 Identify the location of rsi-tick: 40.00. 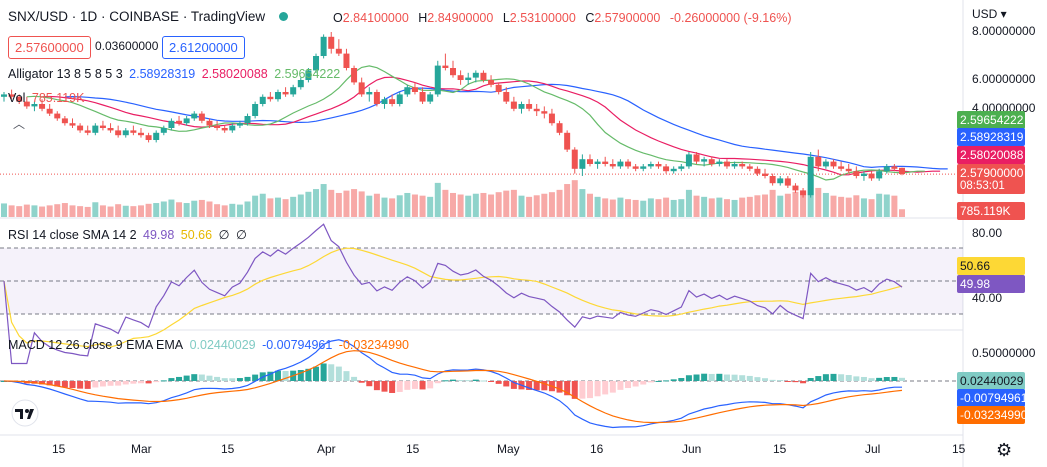
(987, 298).